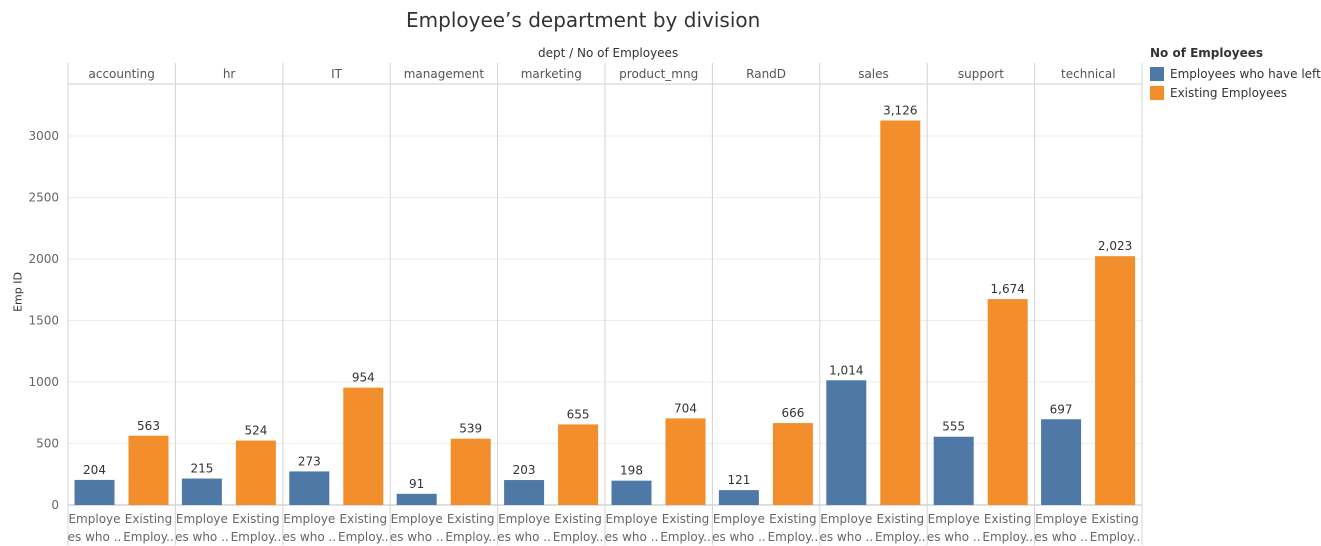  What do you see at coordinates (255, 431) in the screenshot?
I see `data-label: 524` at bounding box center [255, 431].